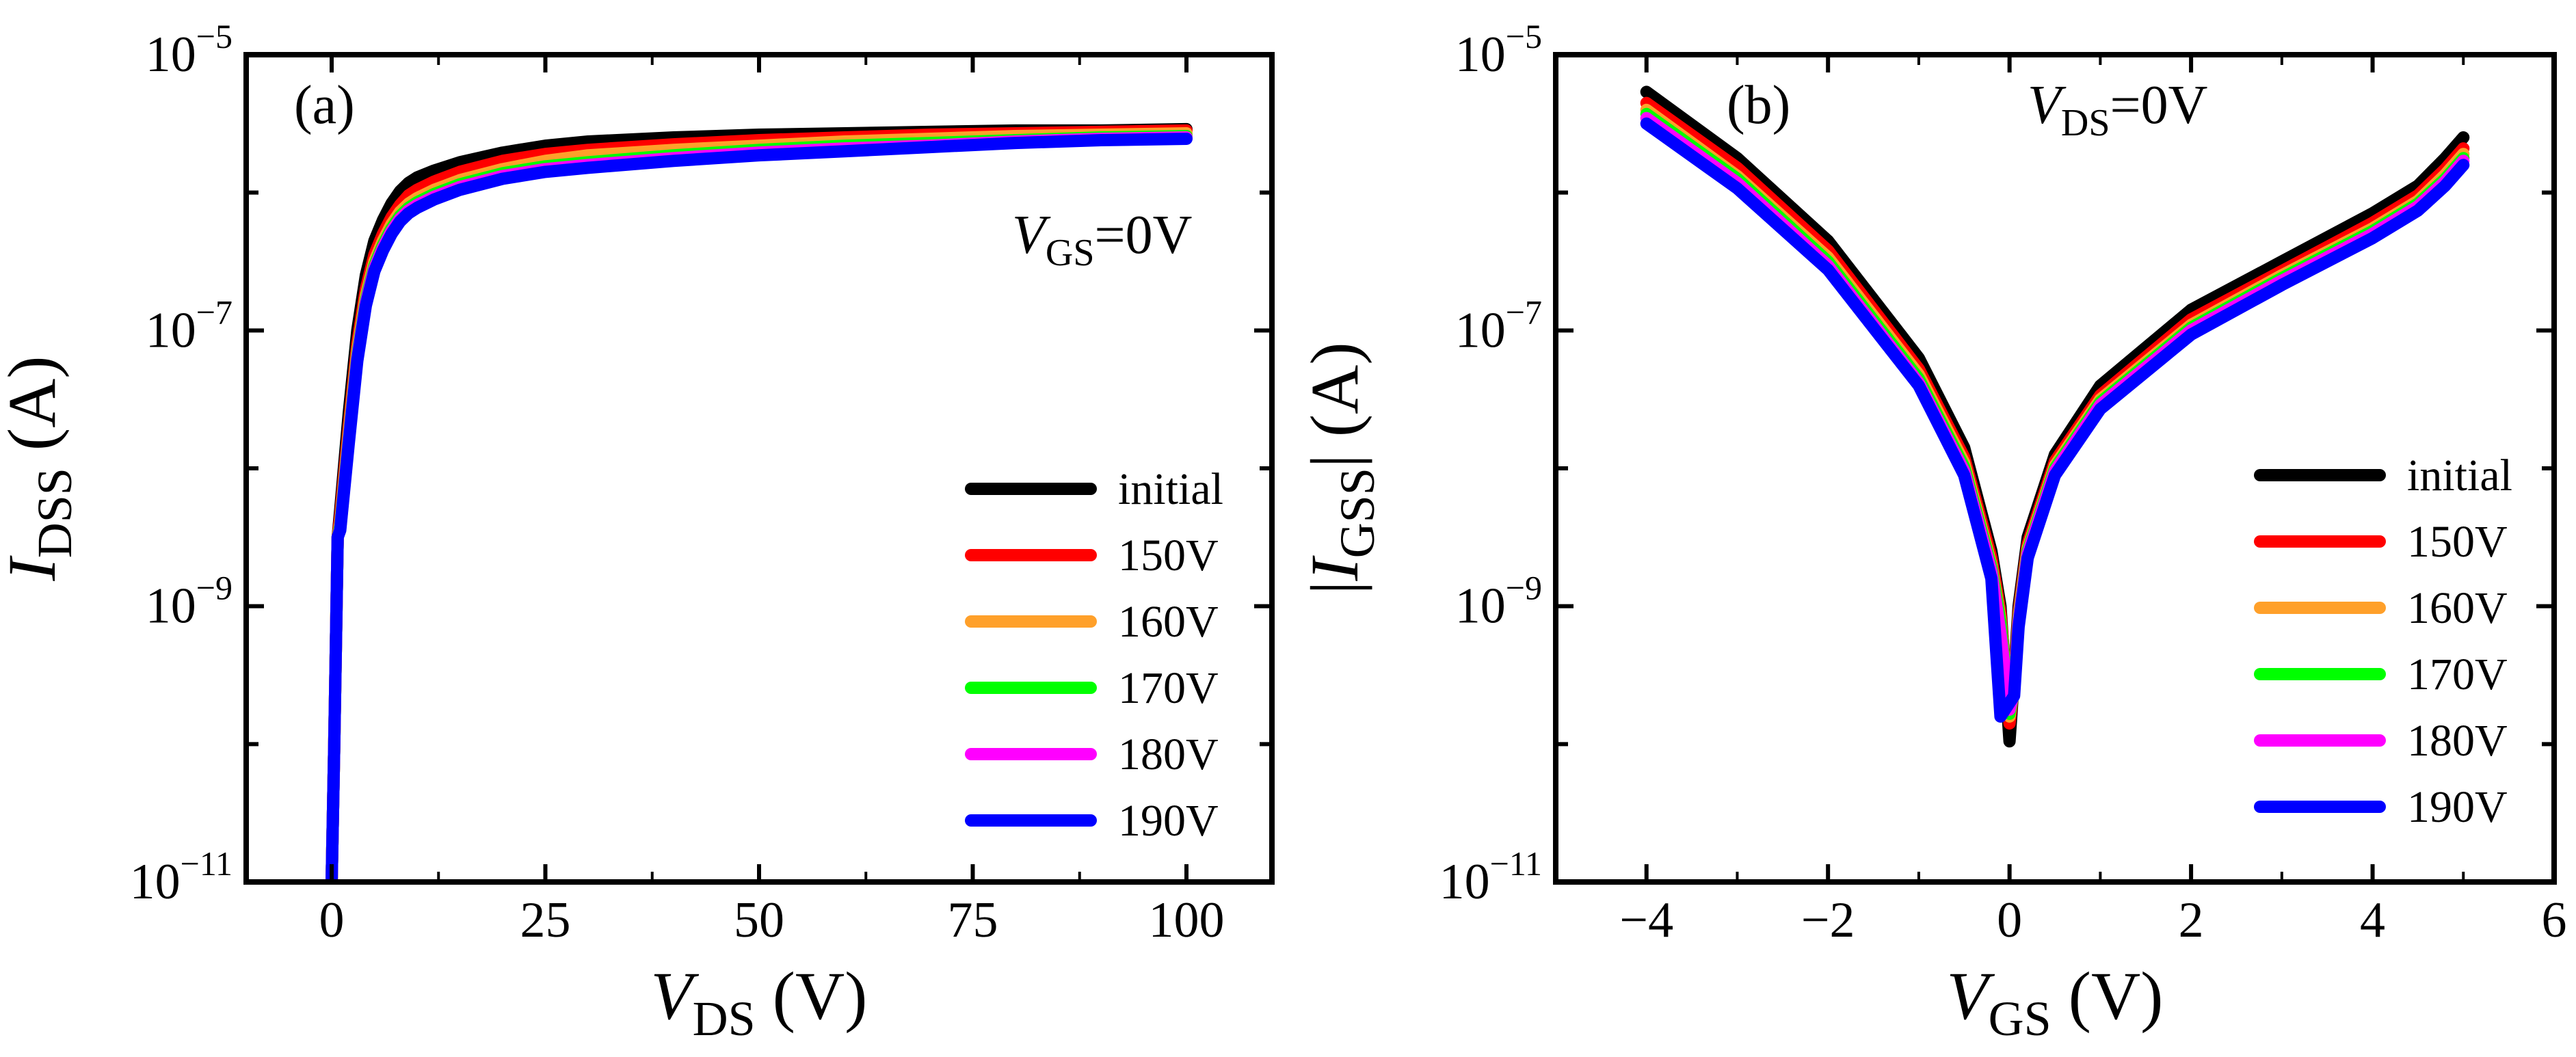 This screenshot has width=2576, height=1057. I want to click on y-axis-title: IDSS (A), so click(41, 468).